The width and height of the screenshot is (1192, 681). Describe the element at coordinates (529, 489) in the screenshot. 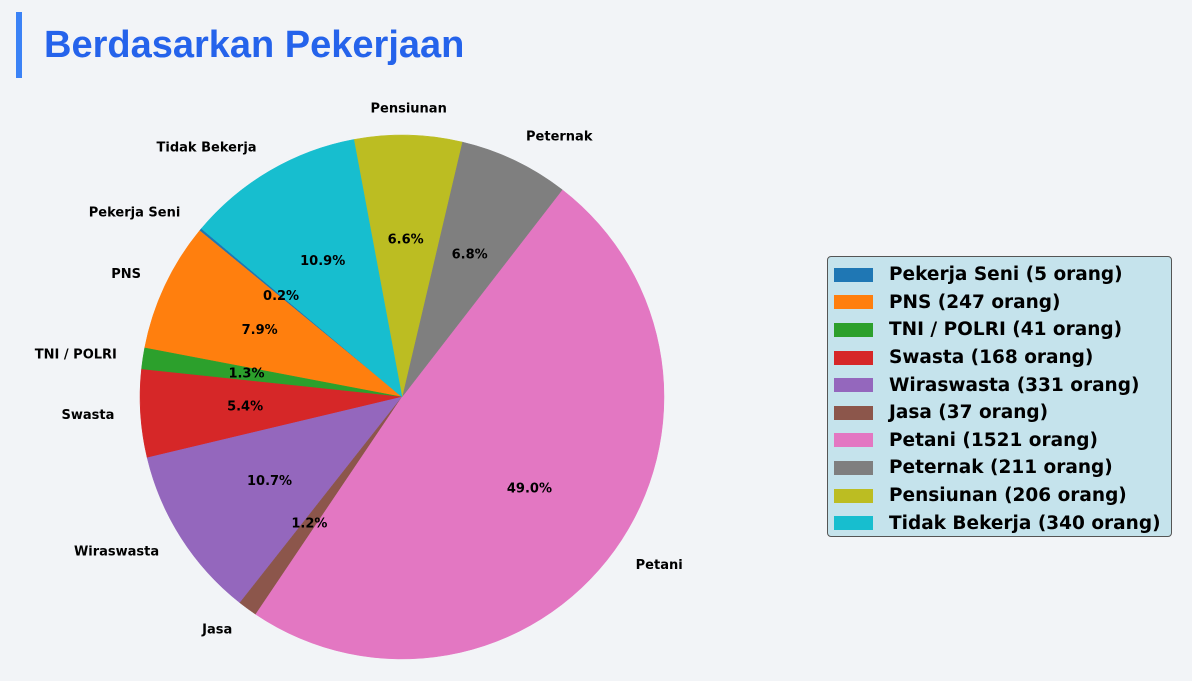

I see `slice-percent-petani: 49.0%` at that location.